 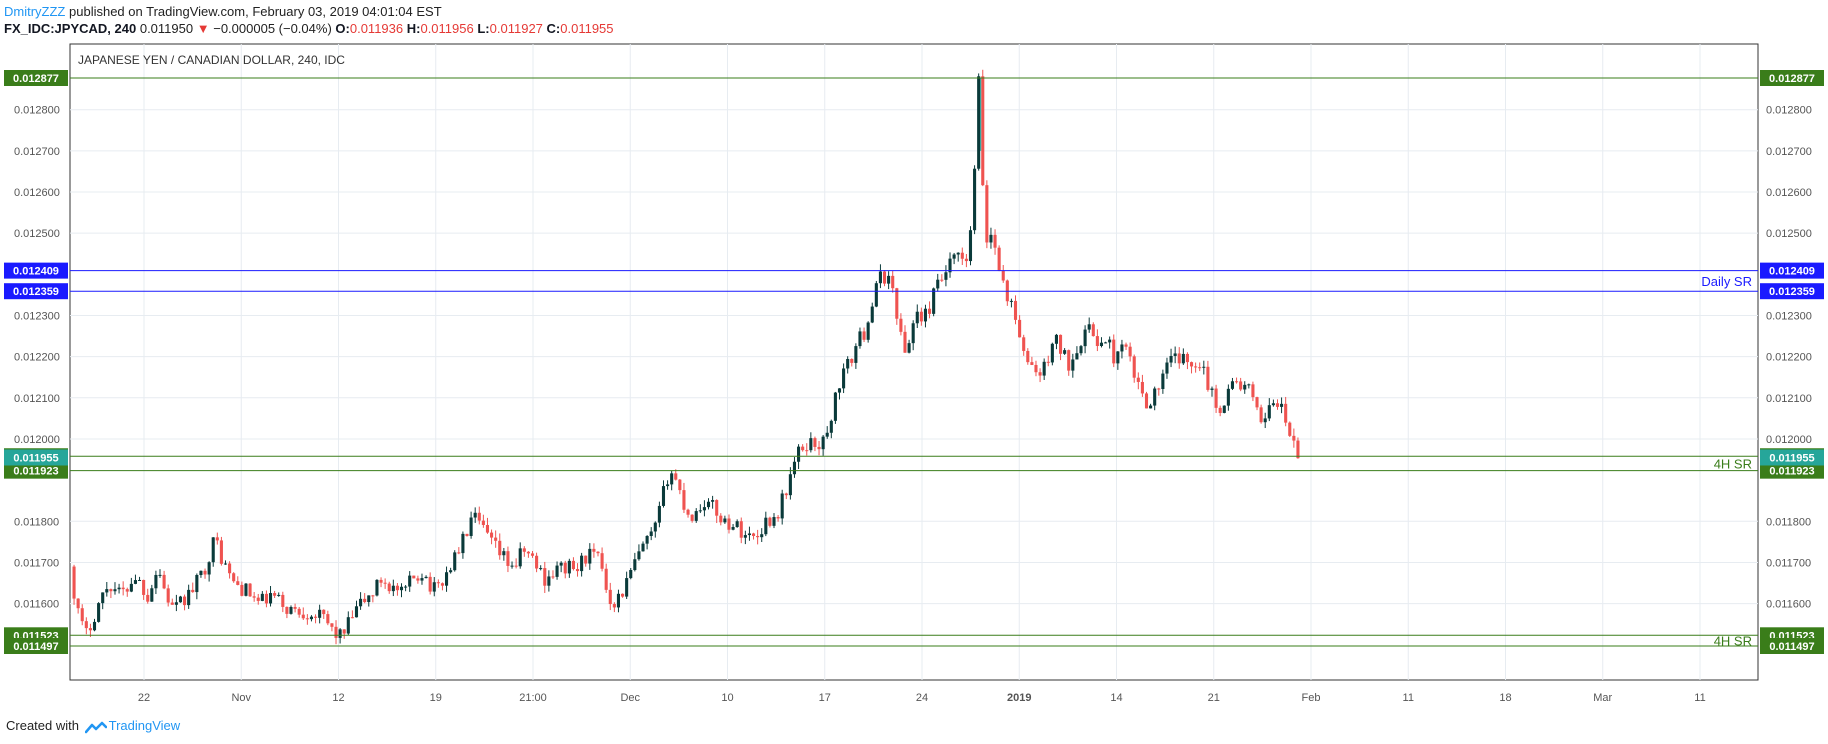 I want to click on level-tag-label: 0.011923, so click(x=35, y=472).